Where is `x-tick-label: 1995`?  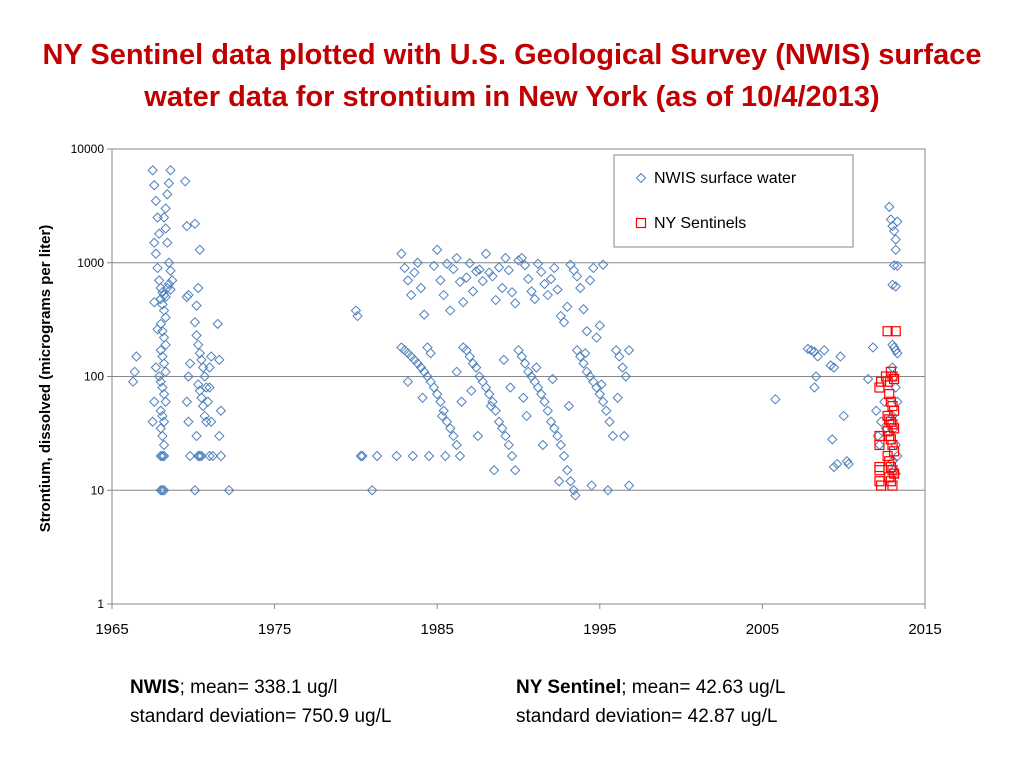 x-tick-label: 1995 is located at coordinates (599, 629).